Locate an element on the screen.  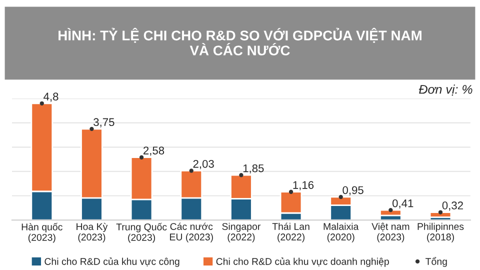
x-tick-label: Hàn quốc (2023) is located at coordinates (42, 232).